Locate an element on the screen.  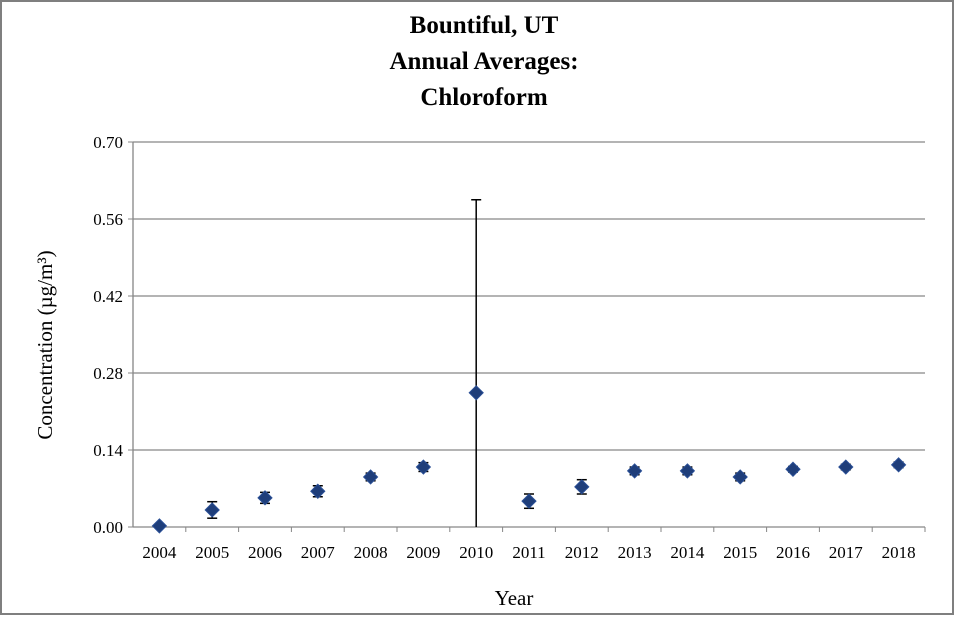
x-tick-label: 2018 is located at coordinates (899, 552).